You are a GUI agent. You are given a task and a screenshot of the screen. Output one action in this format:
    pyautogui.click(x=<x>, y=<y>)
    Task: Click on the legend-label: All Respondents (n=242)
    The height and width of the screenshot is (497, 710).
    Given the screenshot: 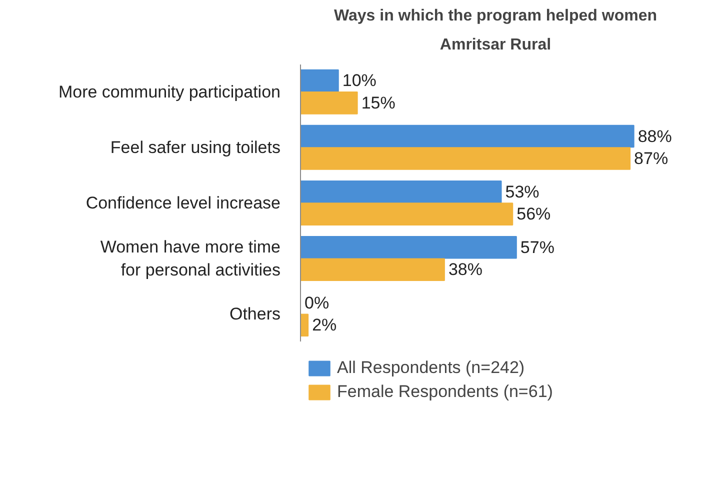 What is the action you would take?
    pyautogui.click(x=431, y=368)
    